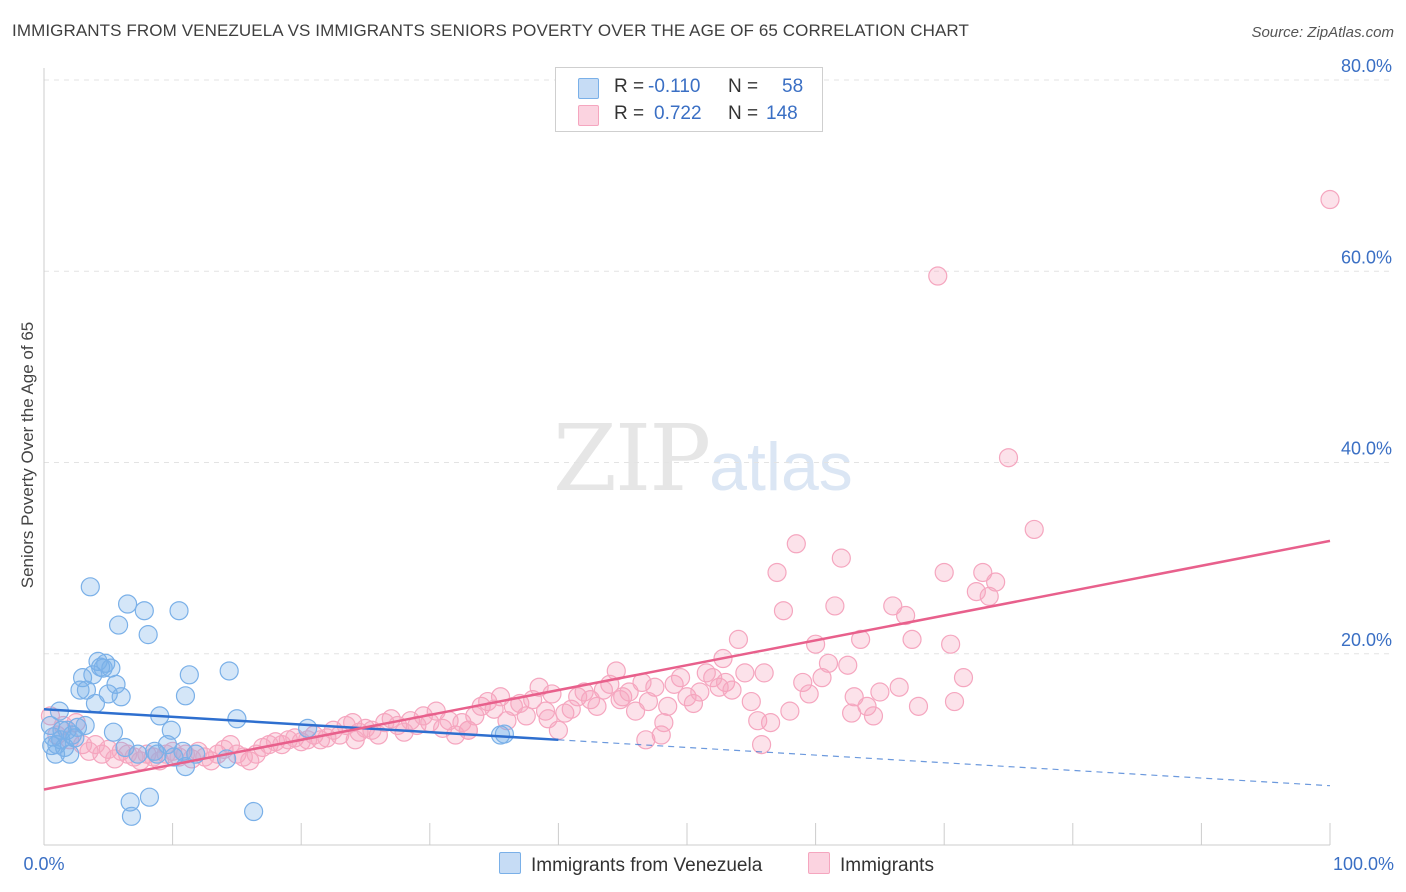  Describe the element at coordinates (782, 113) in the screenshot. I see `n-value: 148` at that location.